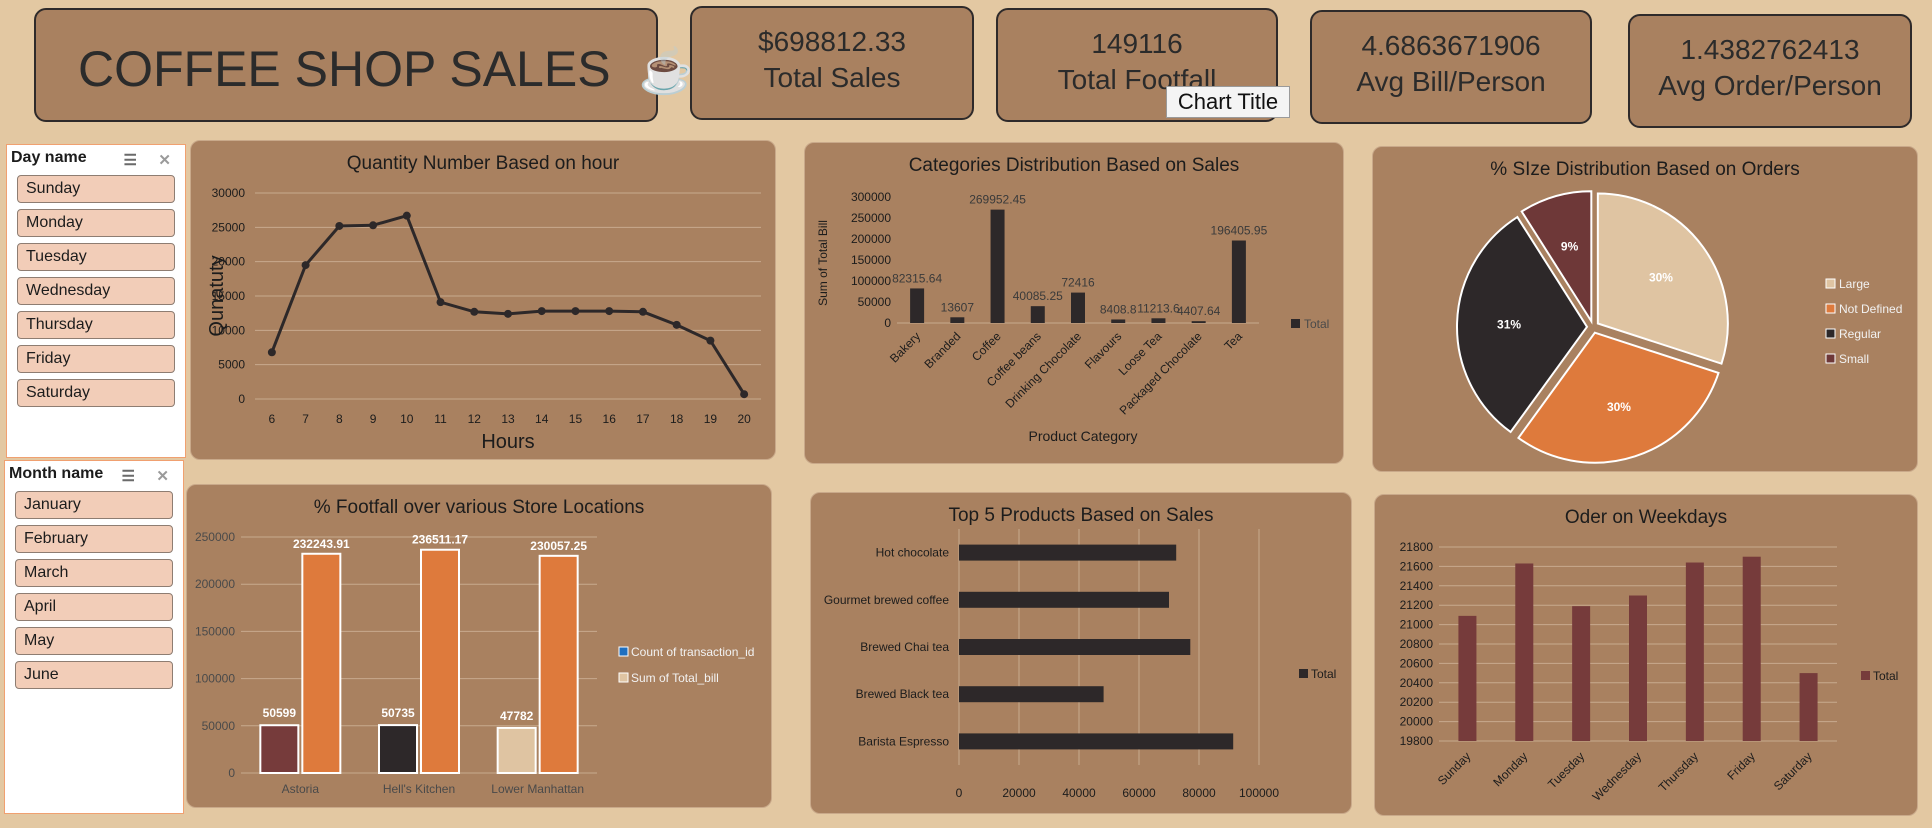 This screenshot has width=1932, height=828. Describe the element at coordinates (887, 323) in the screenshot. I see `y-tick-label: 0` at that location.